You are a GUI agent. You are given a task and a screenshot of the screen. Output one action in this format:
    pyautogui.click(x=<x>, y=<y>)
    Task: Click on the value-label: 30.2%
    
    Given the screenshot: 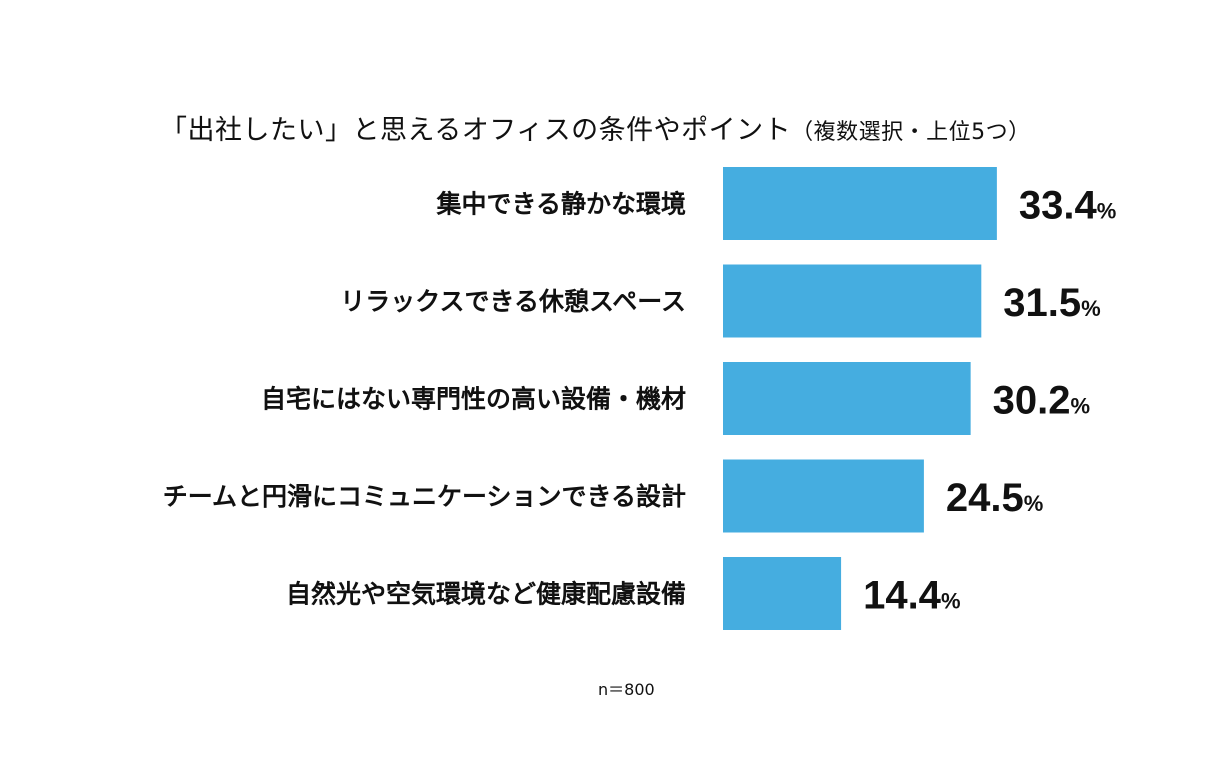 What is the action you would take?
    pyautogui.click(x=1041, y=401)
    